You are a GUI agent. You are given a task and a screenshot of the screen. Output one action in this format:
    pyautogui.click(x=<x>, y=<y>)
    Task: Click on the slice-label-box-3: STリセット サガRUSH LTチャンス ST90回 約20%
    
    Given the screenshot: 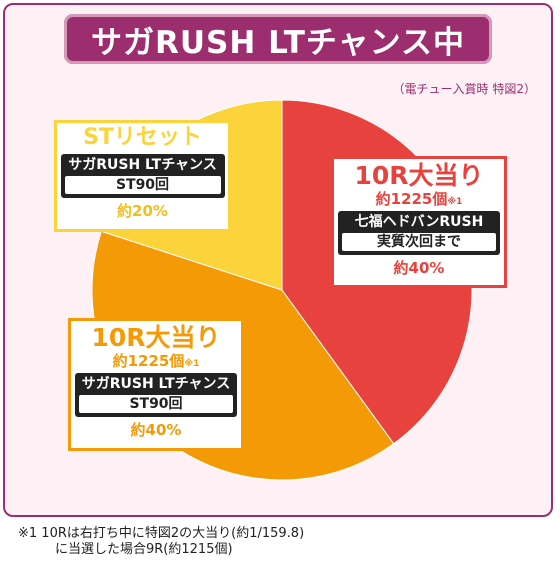 What is the action you would take?
    pyautogui.click(x=142, y=176)
    